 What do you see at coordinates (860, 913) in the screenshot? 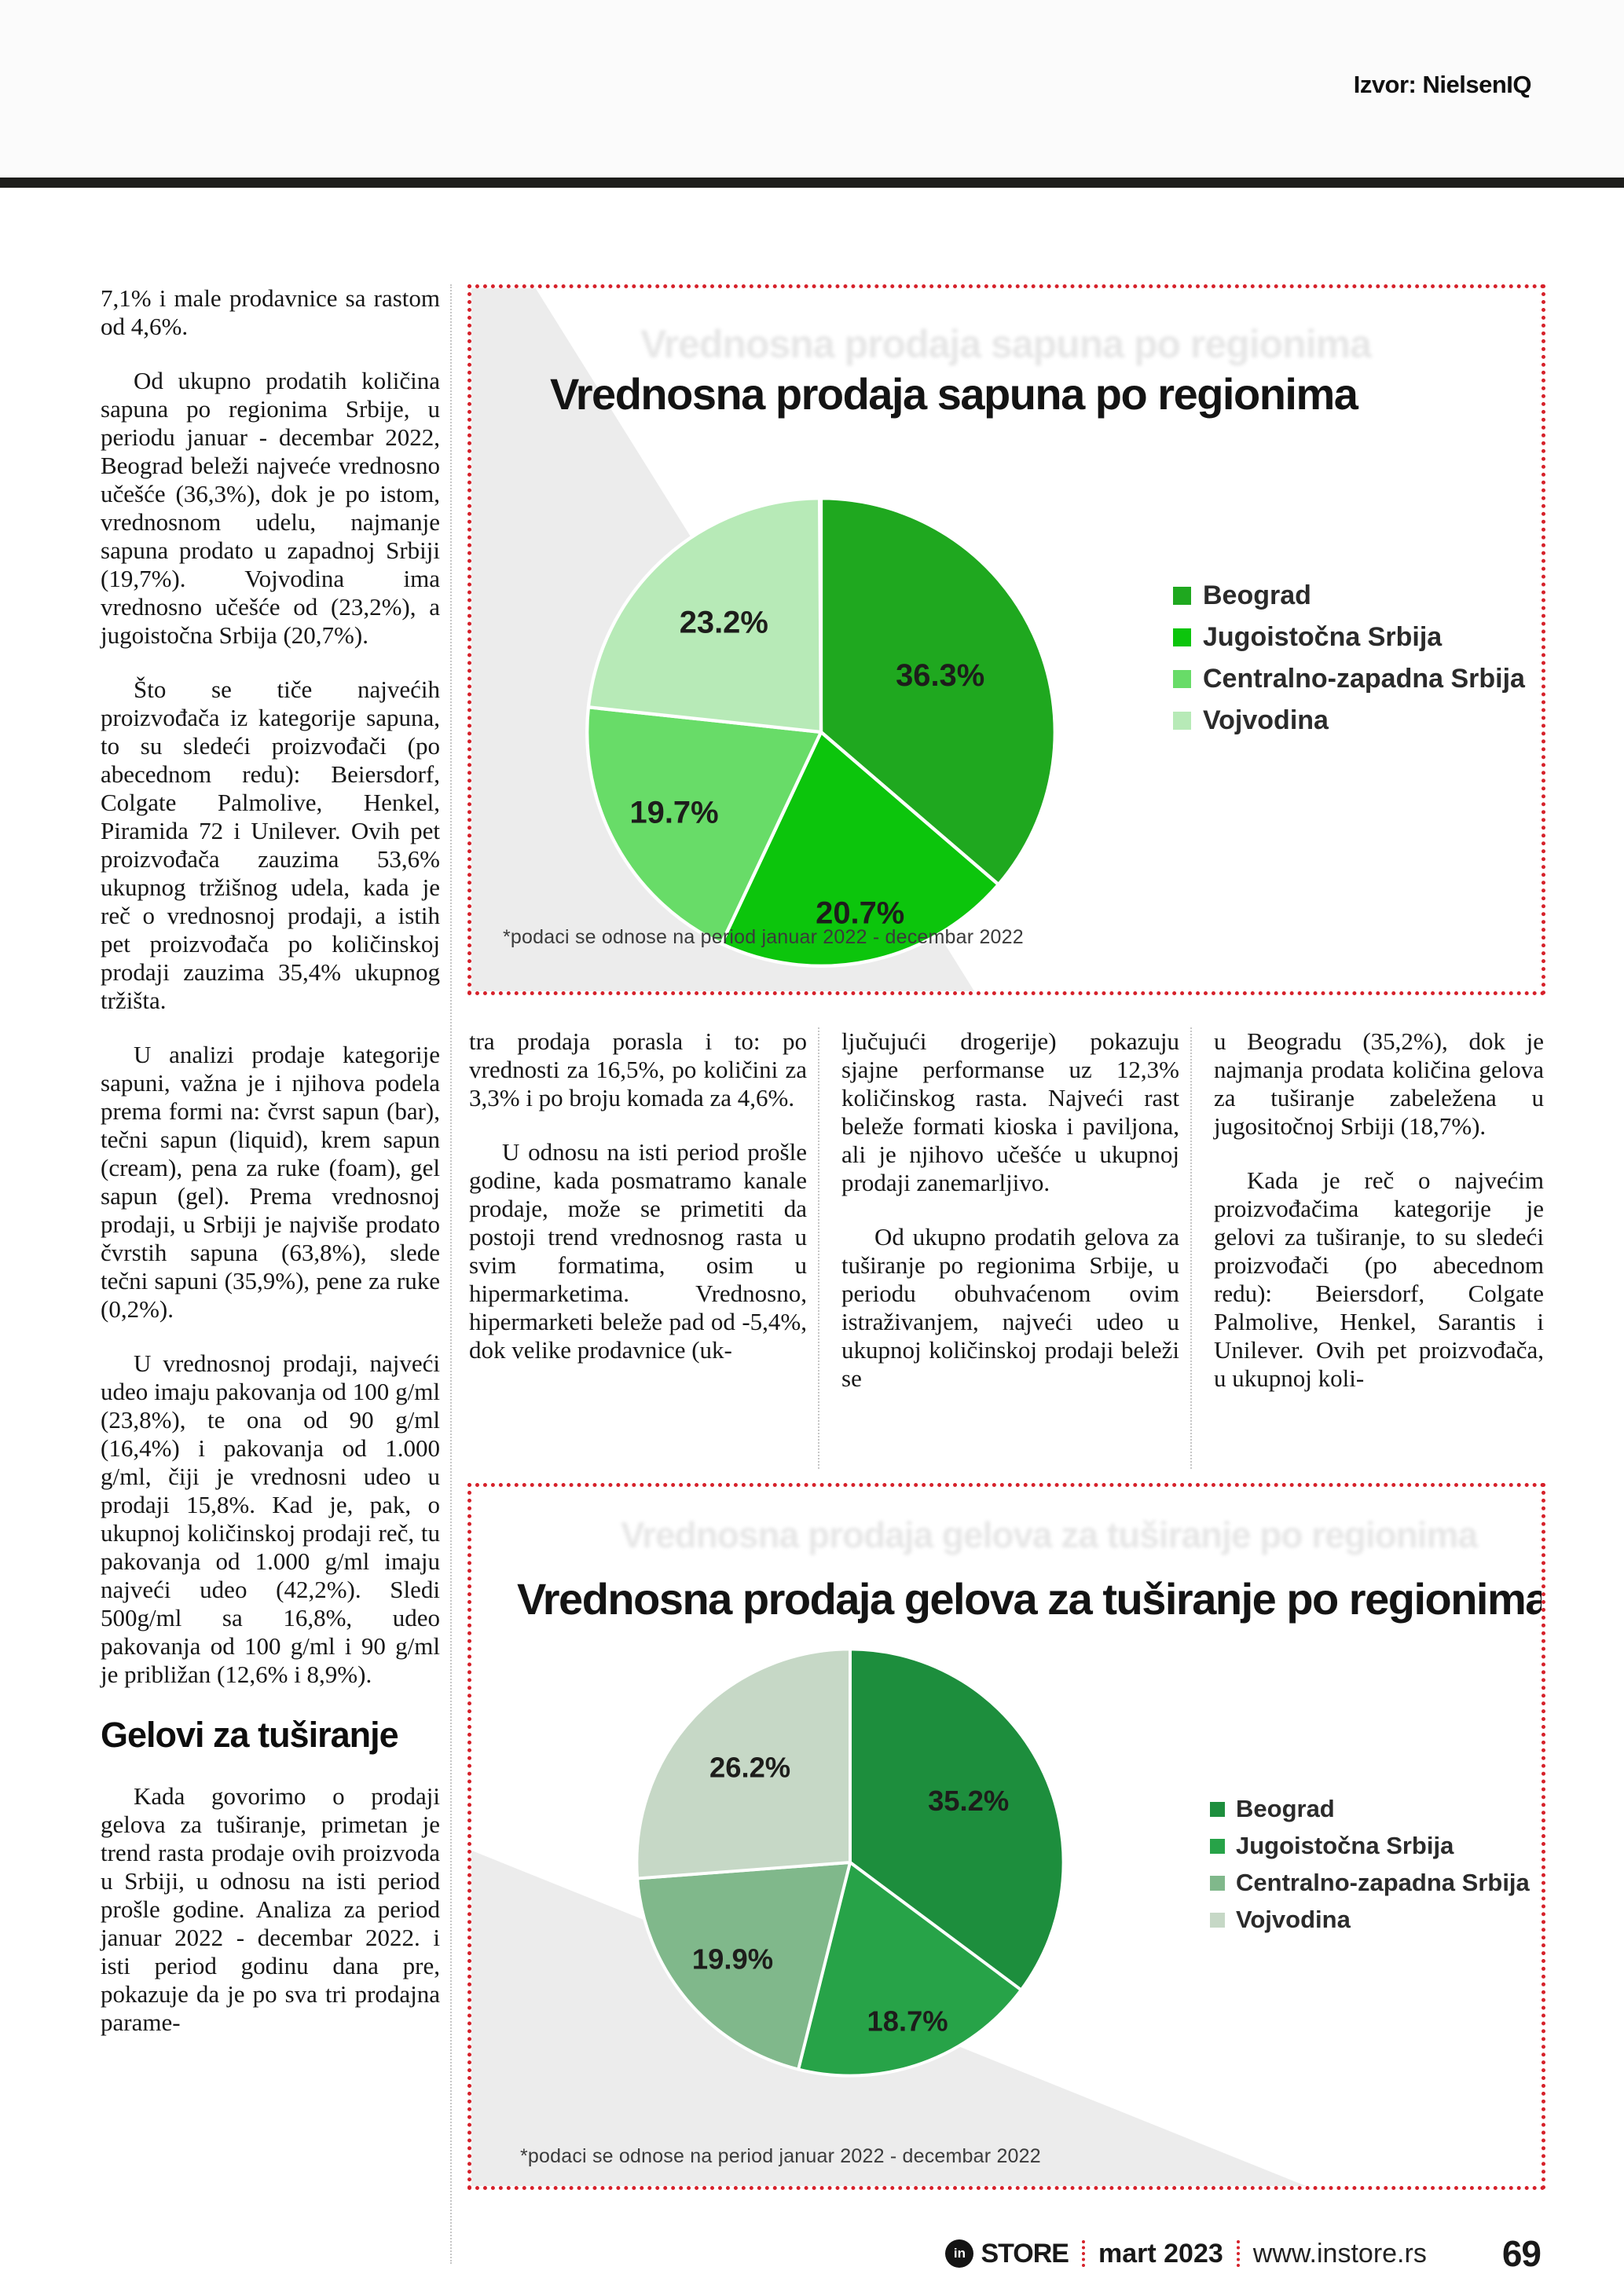
I see `pie-slice-label: 20.7%` at bounding box center [860, 913].